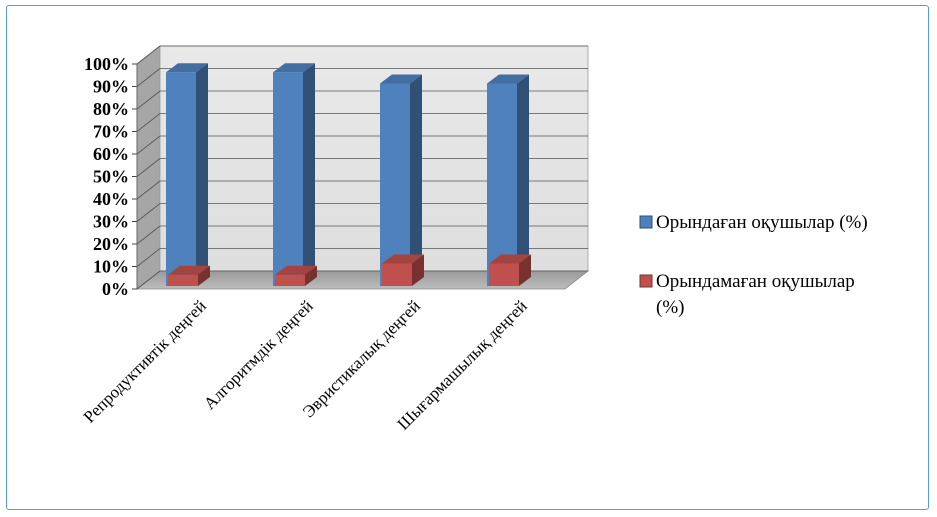 The height and width of the screenshot is (517, 937). Describe the element at coordinates (311, 275) in the screenshot. I see `bar-1-1-side` at that location.